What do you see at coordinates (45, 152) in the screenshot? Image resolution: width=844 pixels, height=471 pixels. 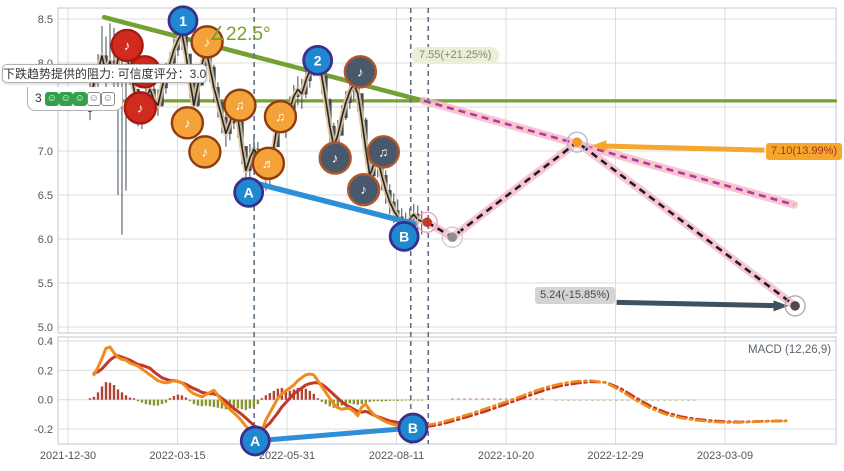 I see `y-axis-tick: 7.0` at bounding box center [45, 152].